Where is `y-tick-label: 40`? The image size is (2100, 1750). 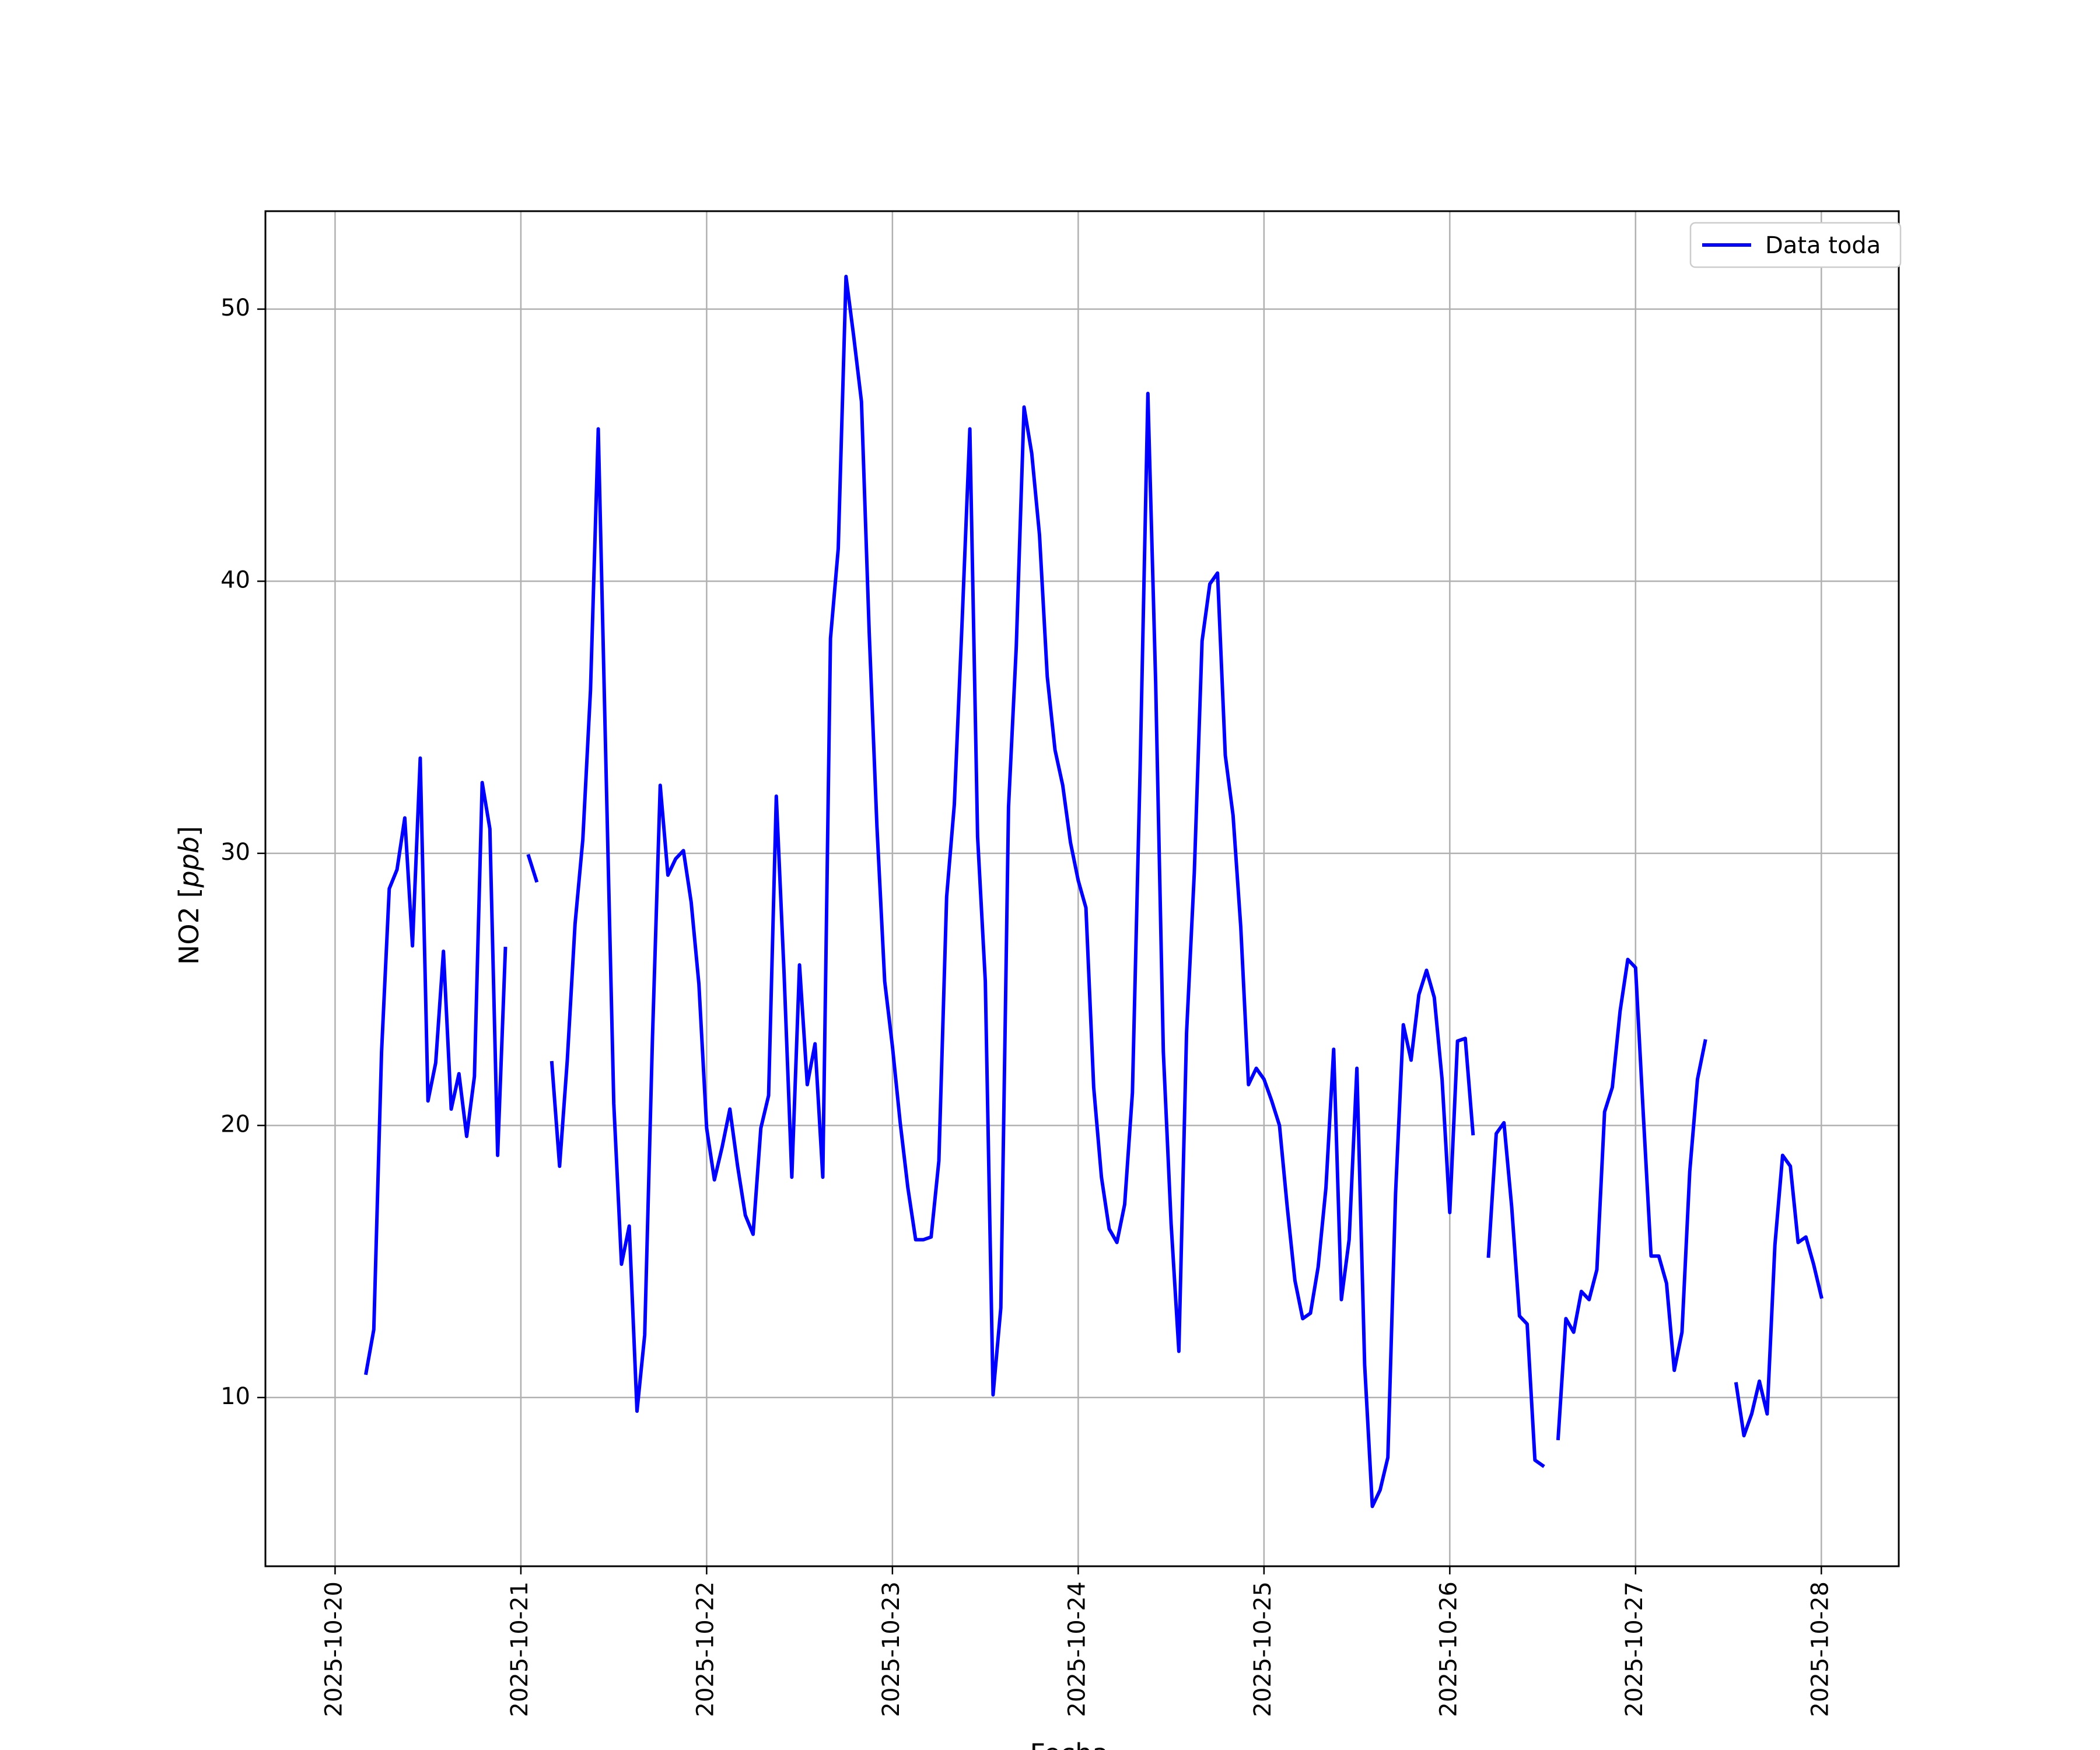
y-tick-label: 40 is located at coordinates (235, 579).